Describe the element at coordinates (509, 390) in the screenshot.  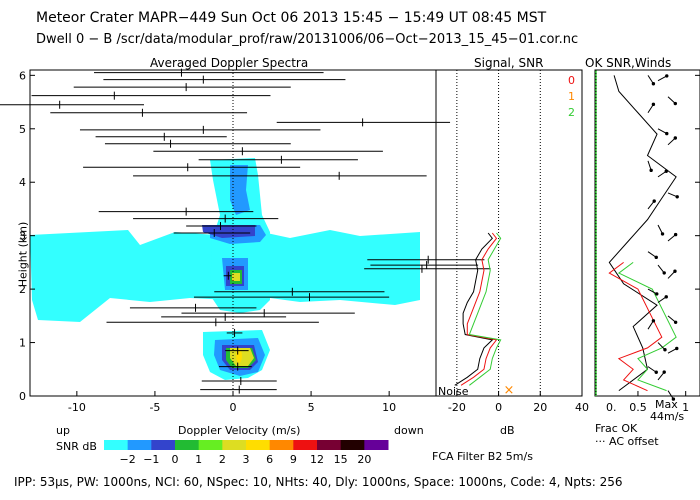
I see `signal-marker: ×` at that location.